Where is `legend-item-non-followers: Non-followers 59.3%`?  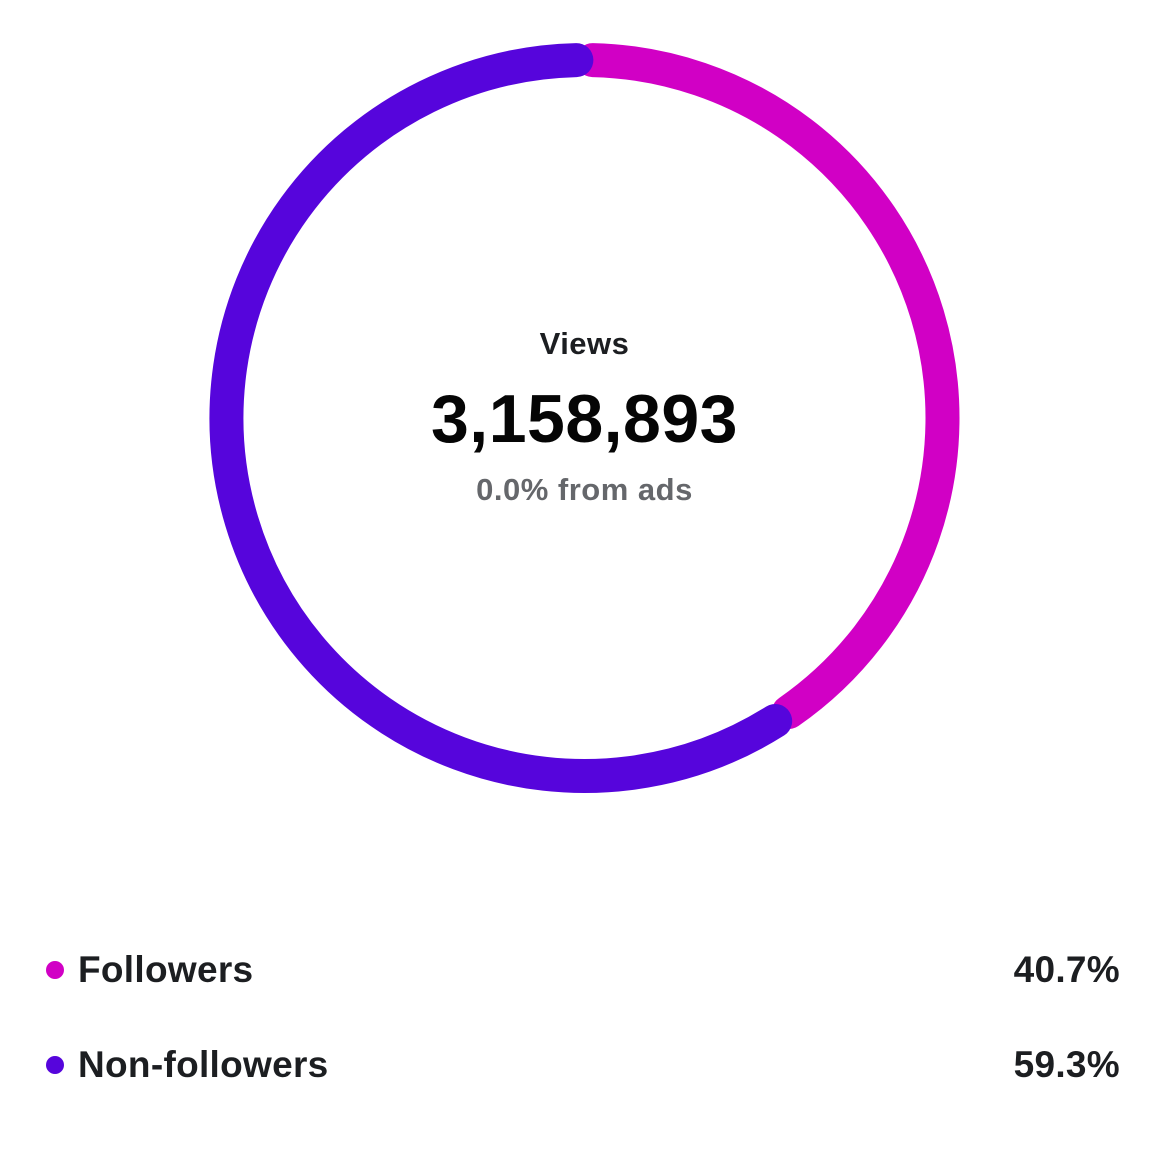
legend-item-non-followers: Non-followers 59.3% is located at coordinates (583, 1065).